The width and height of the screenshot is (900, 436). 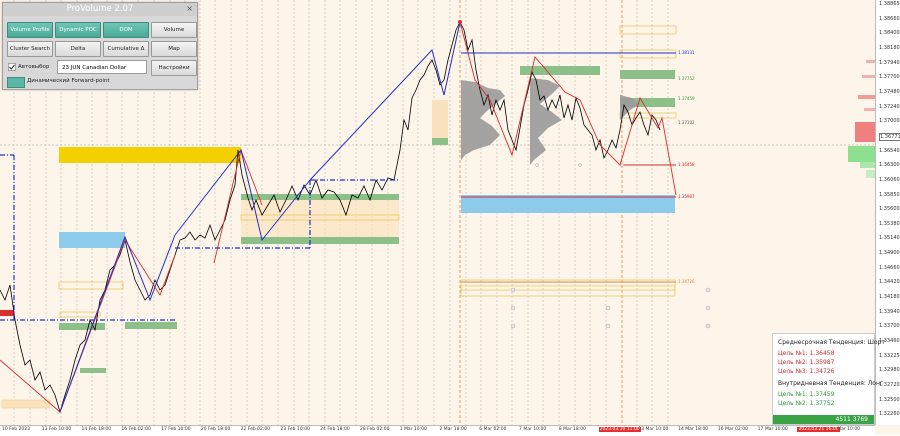 I want to click on dom-button: DOM, so click(x=126, y=30).